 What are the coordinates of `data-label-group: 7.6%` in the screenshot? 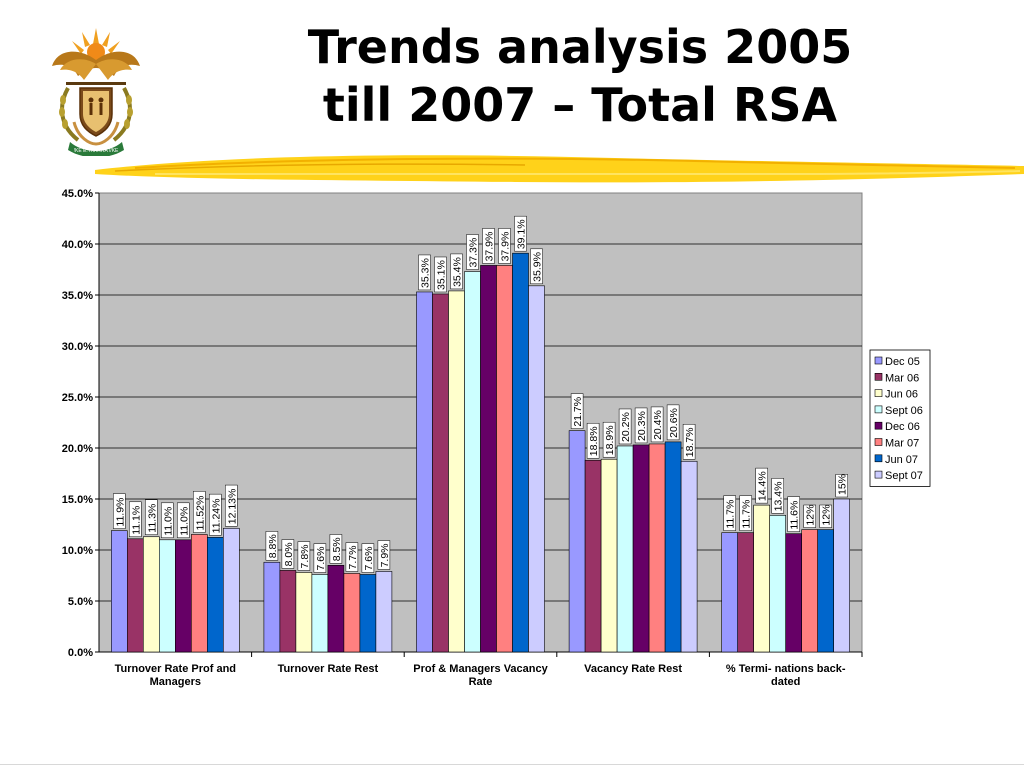 It's located at (368, 558).